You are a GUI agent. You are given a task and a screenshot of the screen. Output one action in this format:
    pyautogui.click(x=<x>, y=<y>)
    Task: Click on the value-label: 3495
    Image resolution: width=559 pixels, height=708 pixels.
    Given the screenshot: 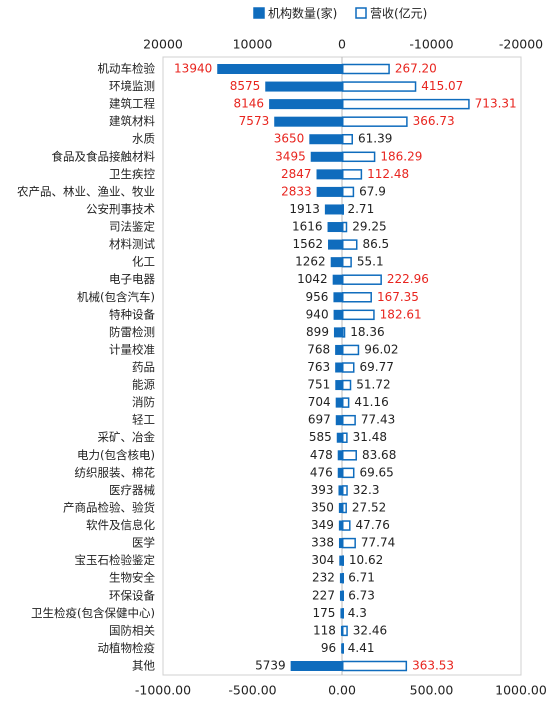 What is the action you would take?
    pyautogui.click(x=290, y=156)
    